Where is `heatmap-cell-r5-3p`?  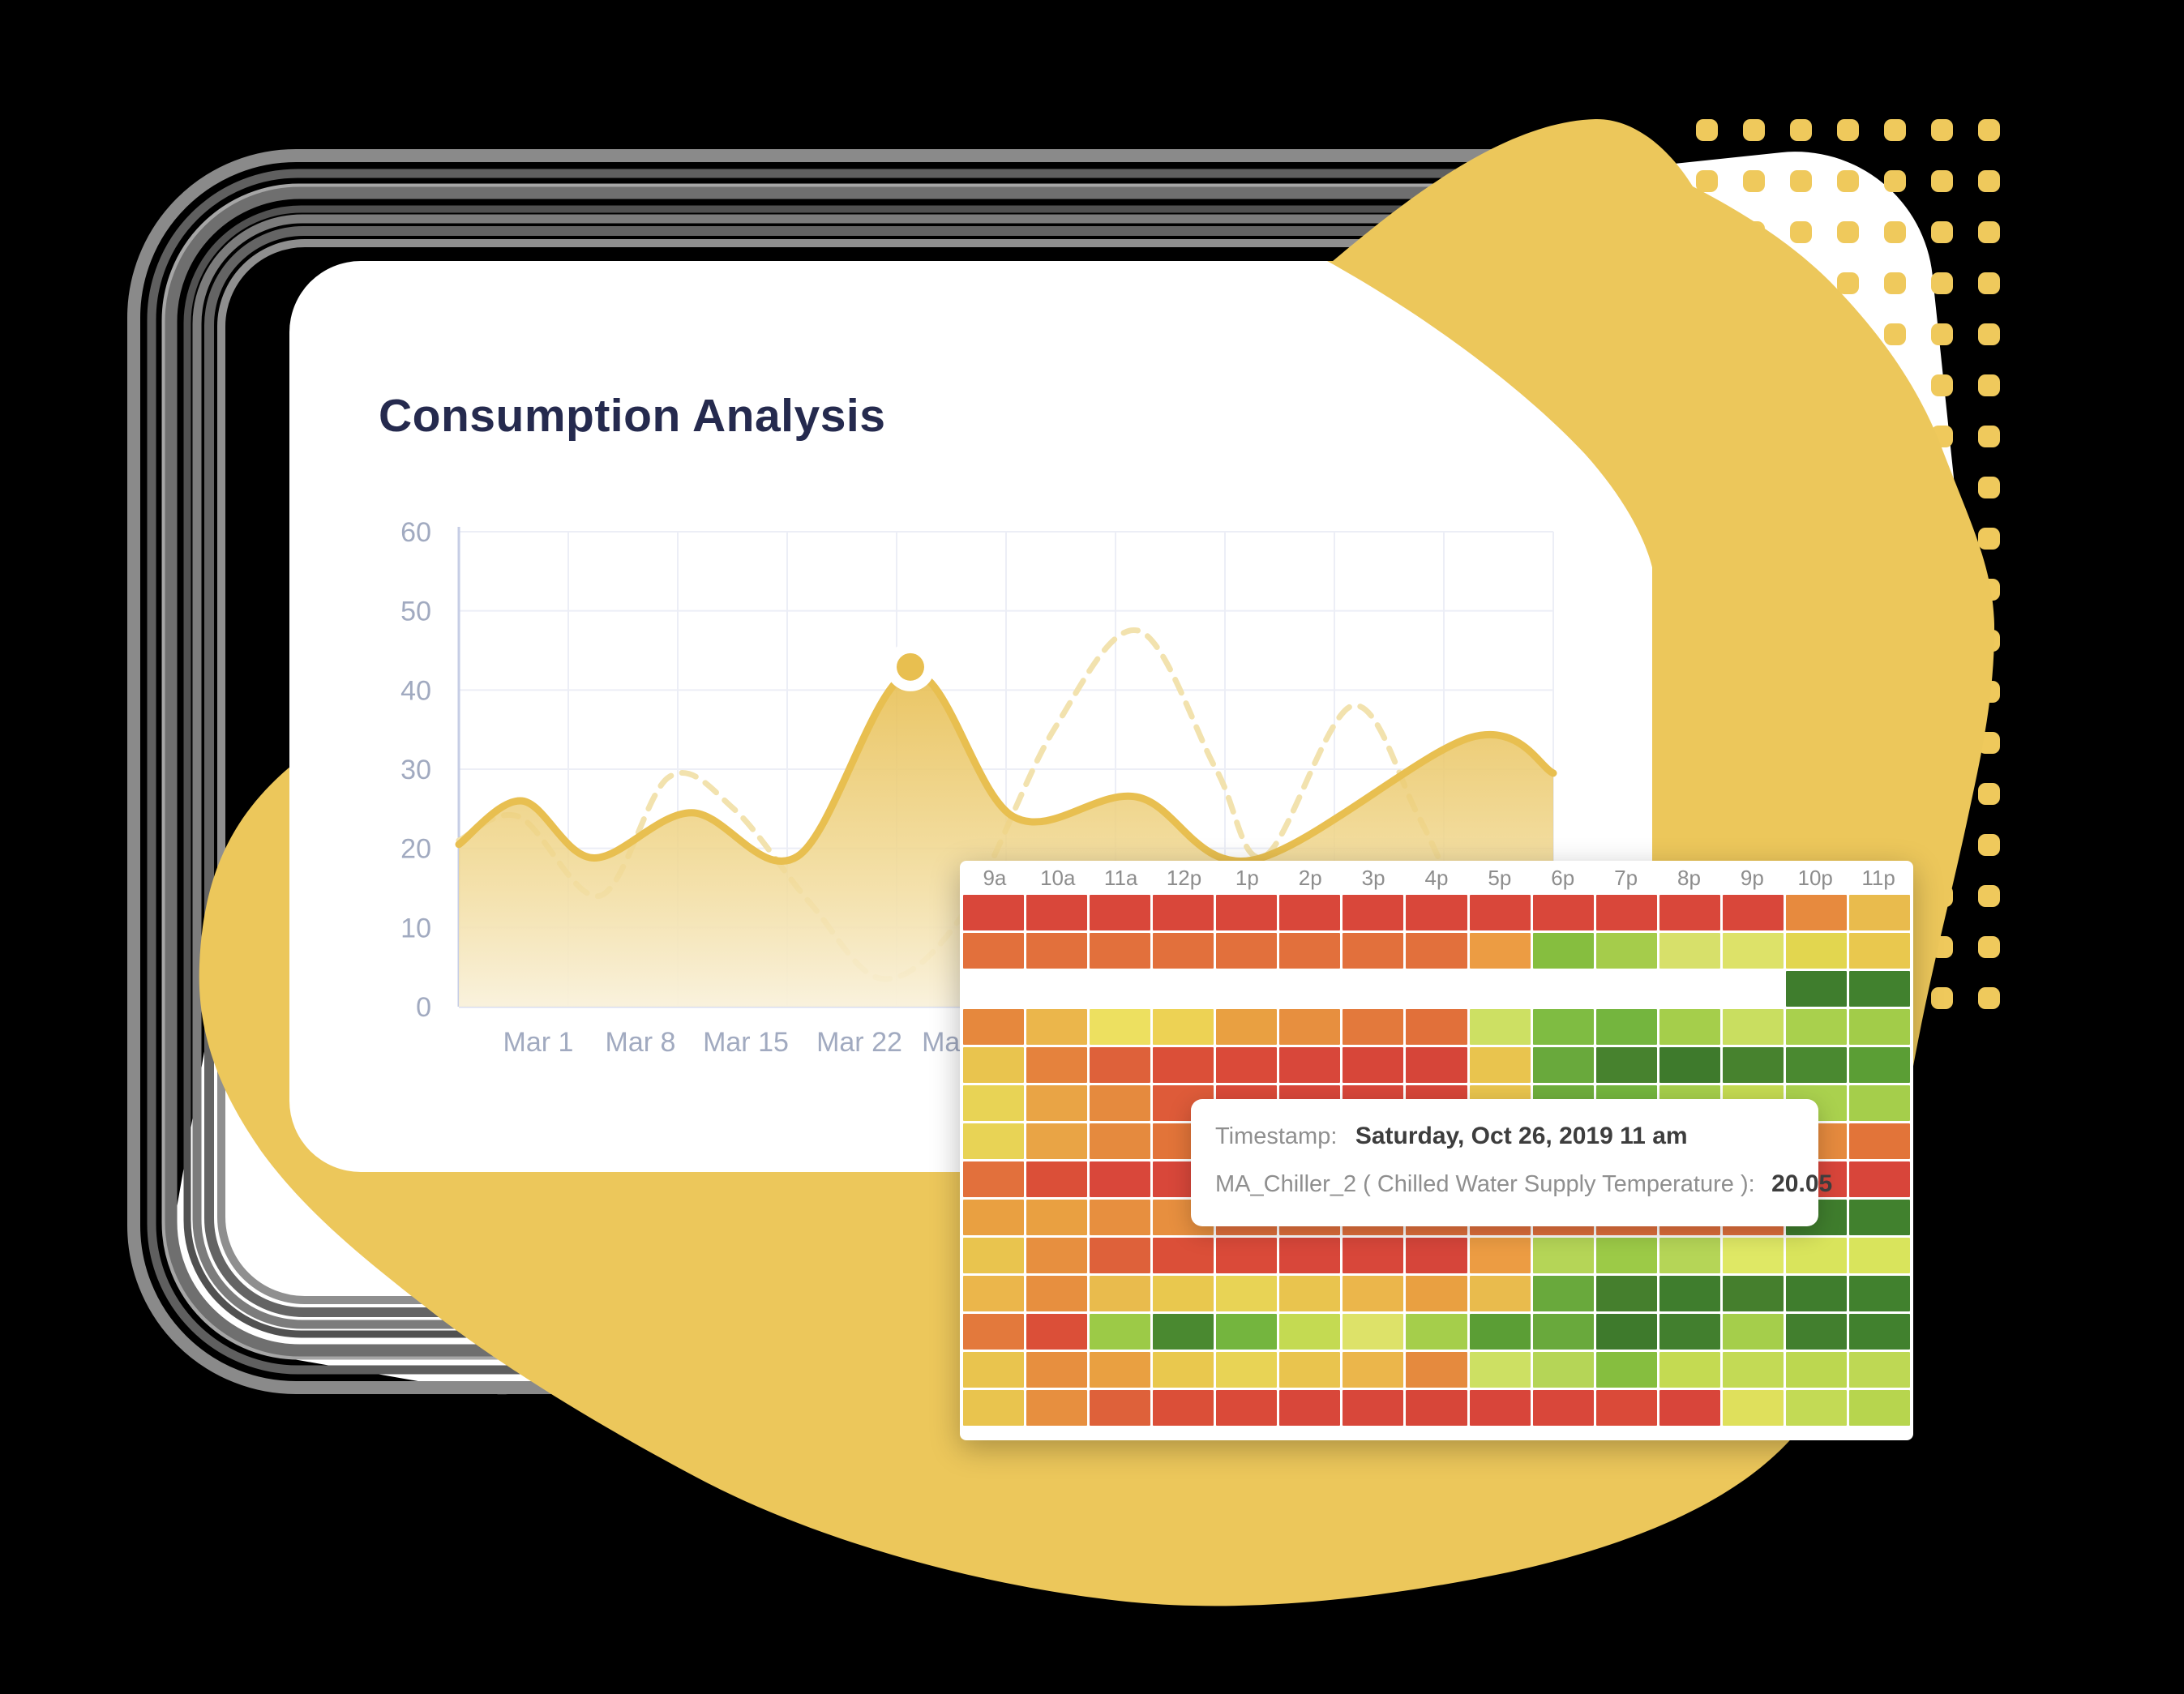 heatmap-cell-r5-3p is located at coordinates (1373, 1065).